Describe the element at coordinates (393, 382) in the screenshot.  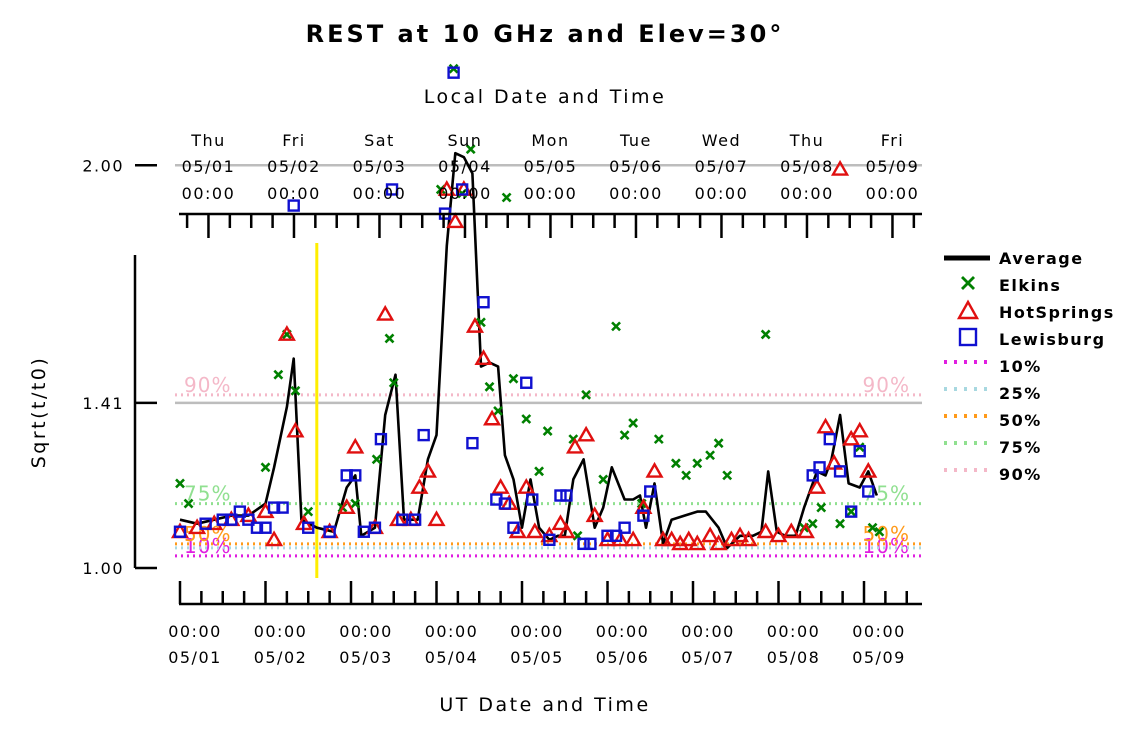
I see `elkins-point-11-b` at that location.